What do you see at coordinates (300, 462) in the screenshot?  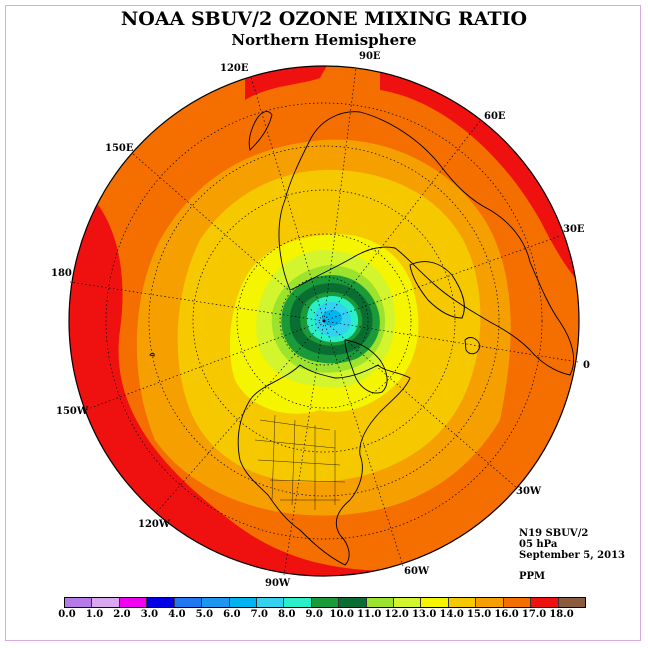 I see `us-state-lines` at bounding box center [300, 462].